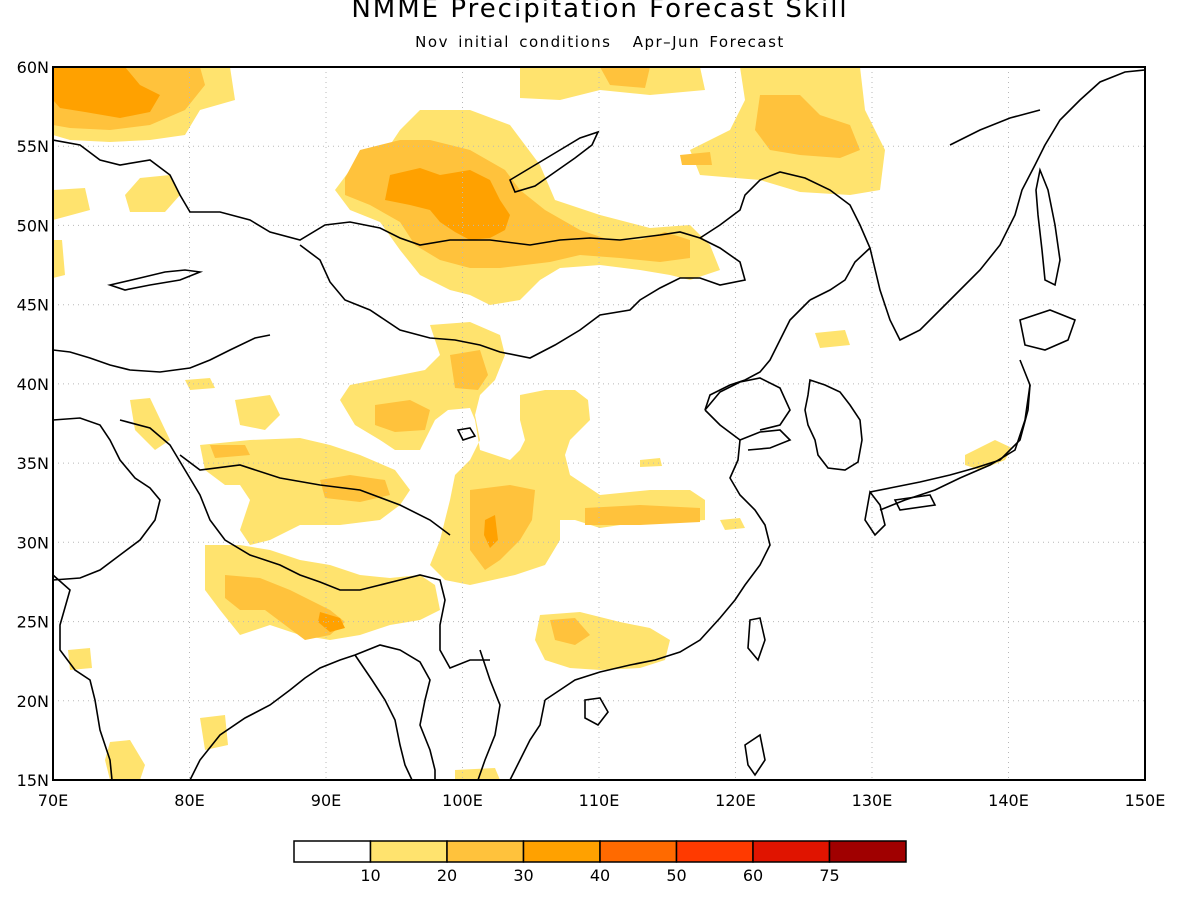  I want to click on lat-label: 50N, so click(33, 225).